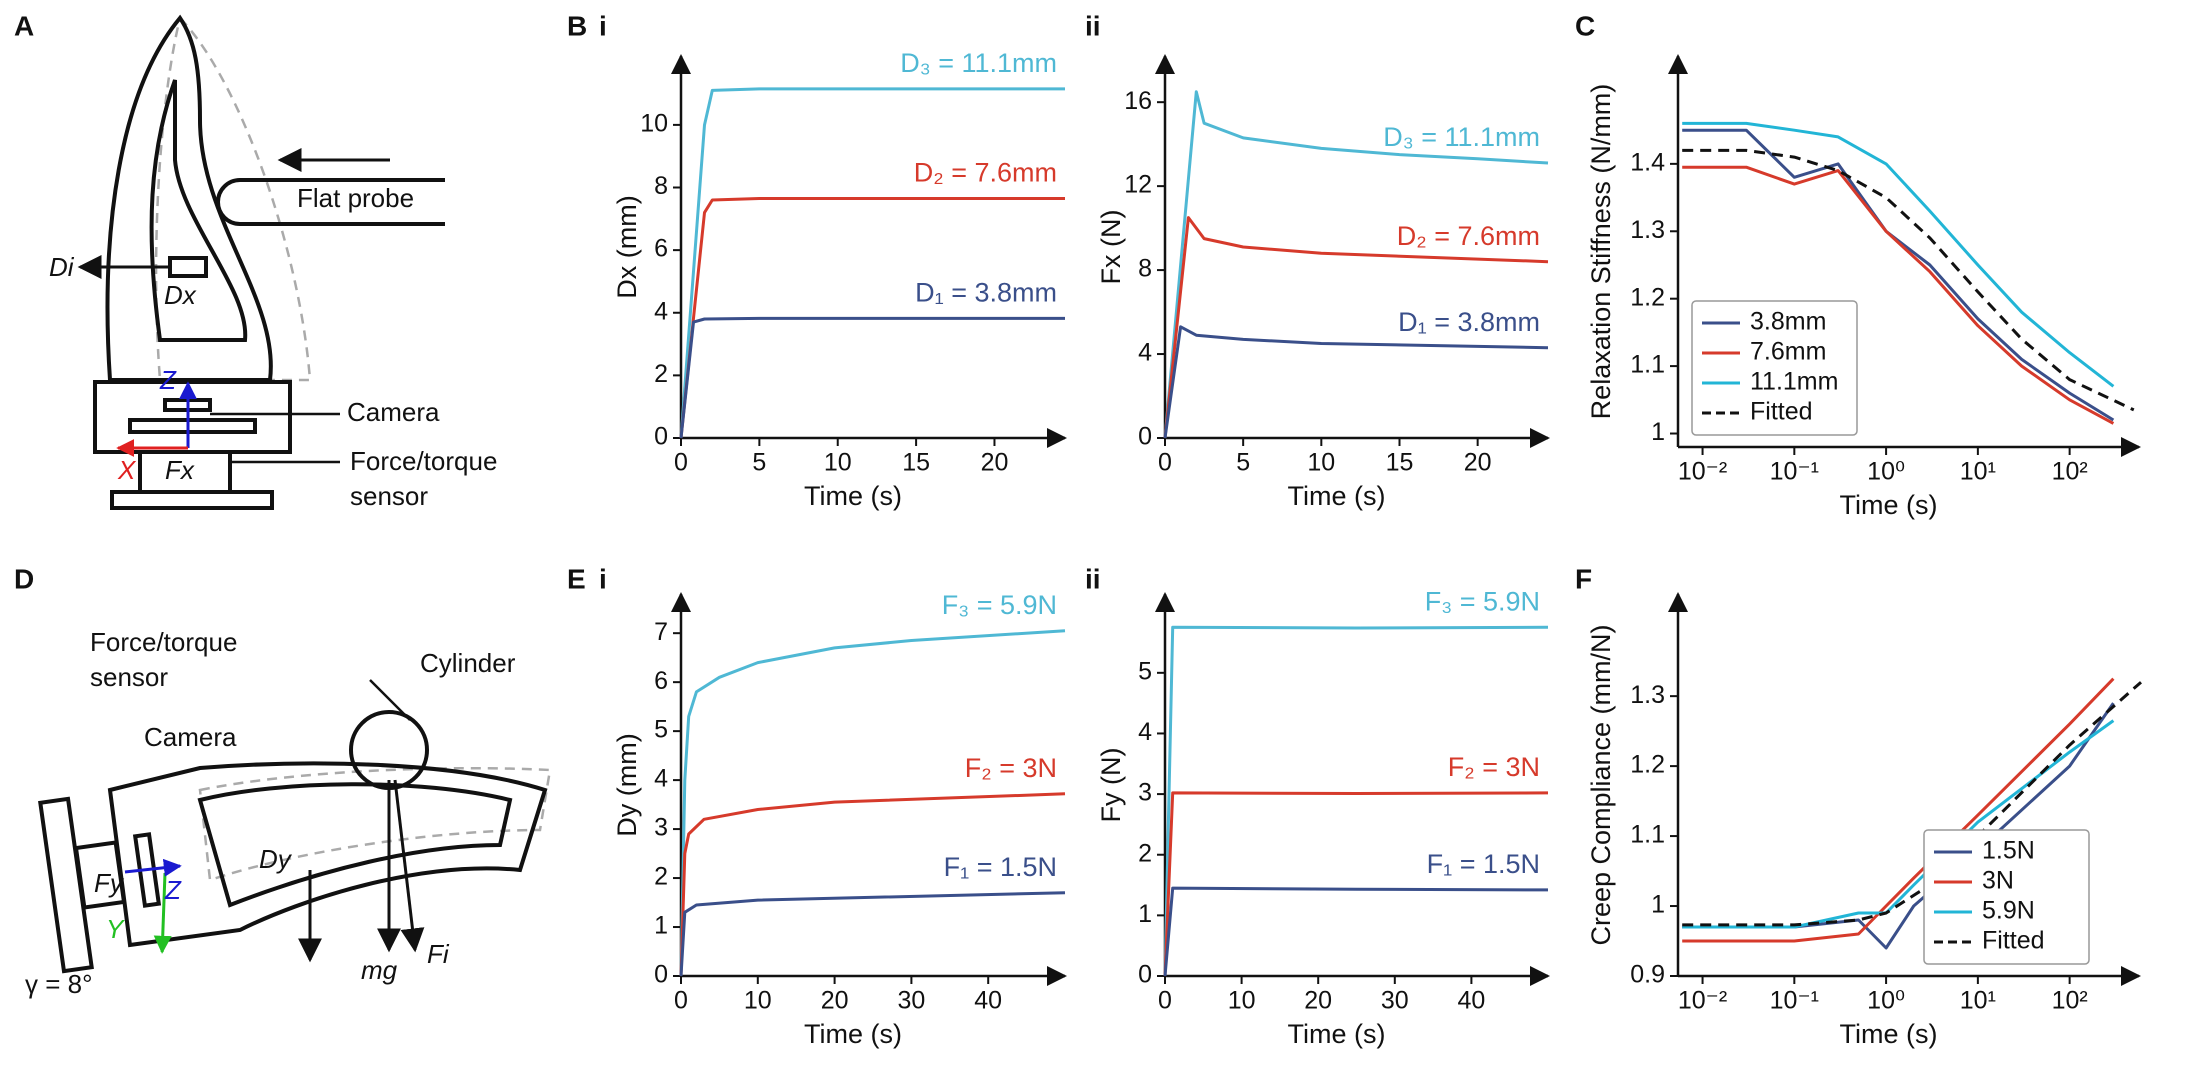 This screenshot has height=1071, width=2190. What do you see at coordinates (330, 202) in the screenshot?
I see `probe` at bounding box center [330, 202].